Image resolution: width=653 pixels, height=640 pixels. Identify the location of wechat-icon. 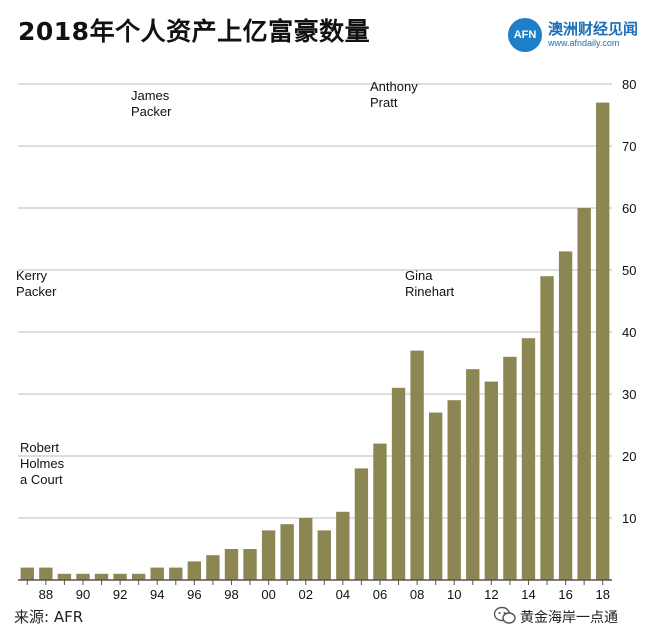
(505, 615).